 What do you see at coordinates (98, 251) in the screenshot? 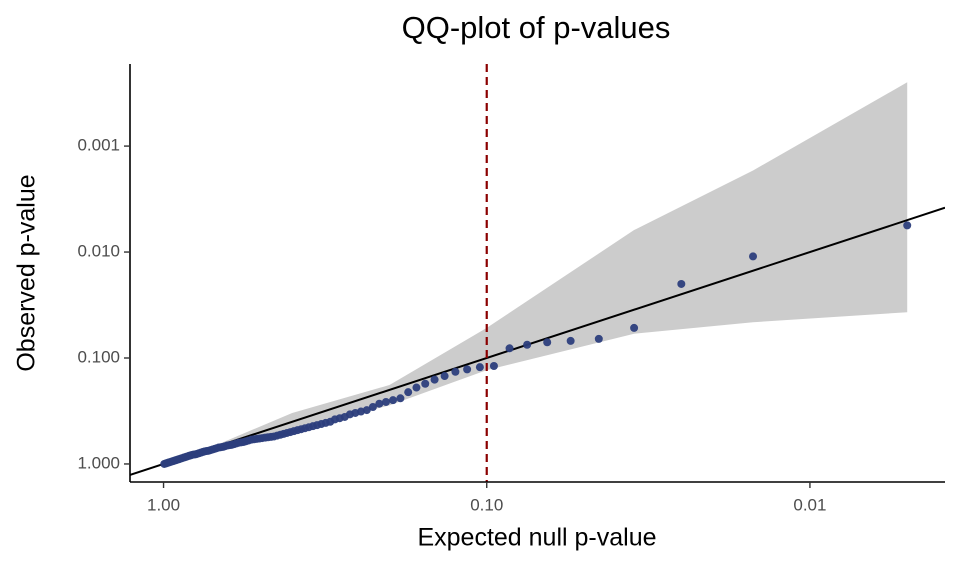
I see `y-tick-label: 0.010` at bounding box center [98, 251].